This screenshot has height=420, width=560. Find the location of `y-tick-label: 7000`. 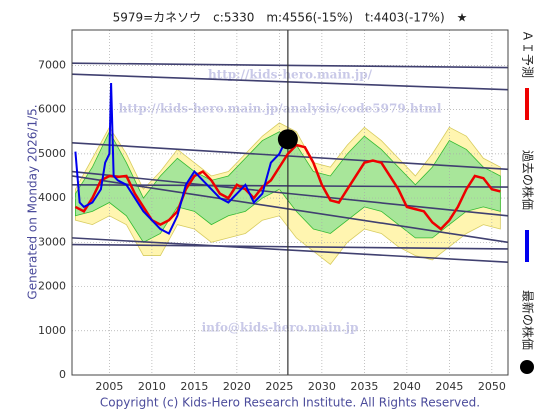

y-tick-label: 7000 is located at coordinates (52, 64).